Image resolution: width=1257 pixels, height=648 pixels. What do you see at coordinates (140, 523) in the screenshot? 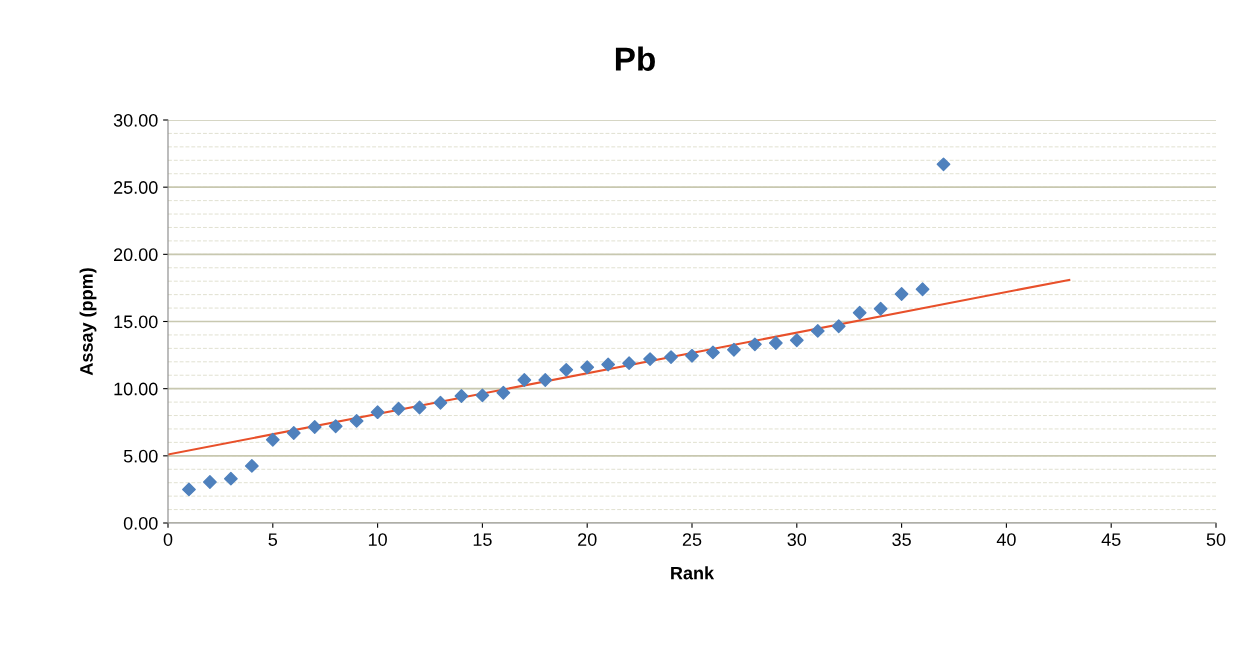
I see `y-tick-label: 0.00` at bounding box center [140, 523].